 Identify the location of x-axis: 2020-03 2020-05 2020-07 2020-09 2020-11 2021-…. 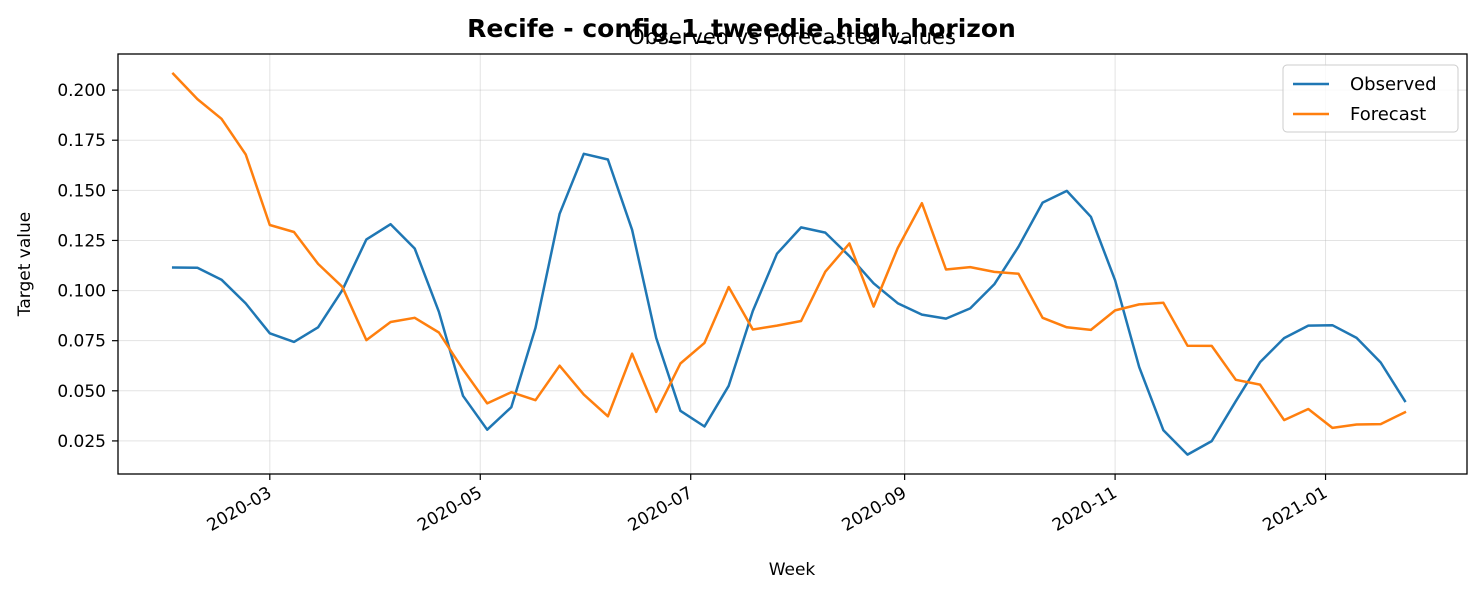
(767, 505).